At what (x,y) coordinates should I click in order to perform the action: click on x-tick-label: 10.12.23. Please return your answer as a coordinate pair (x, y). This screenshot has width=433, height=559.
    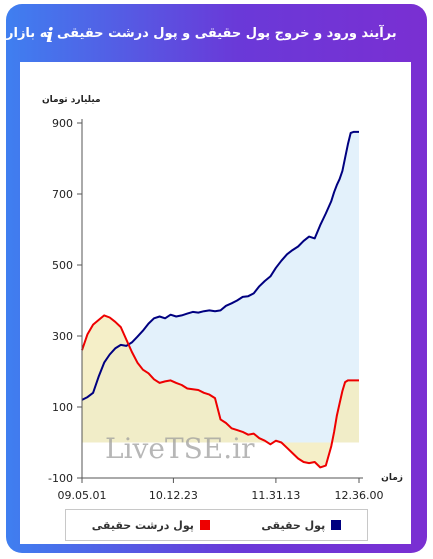
    Looking at the image, I should click on (173, 495).